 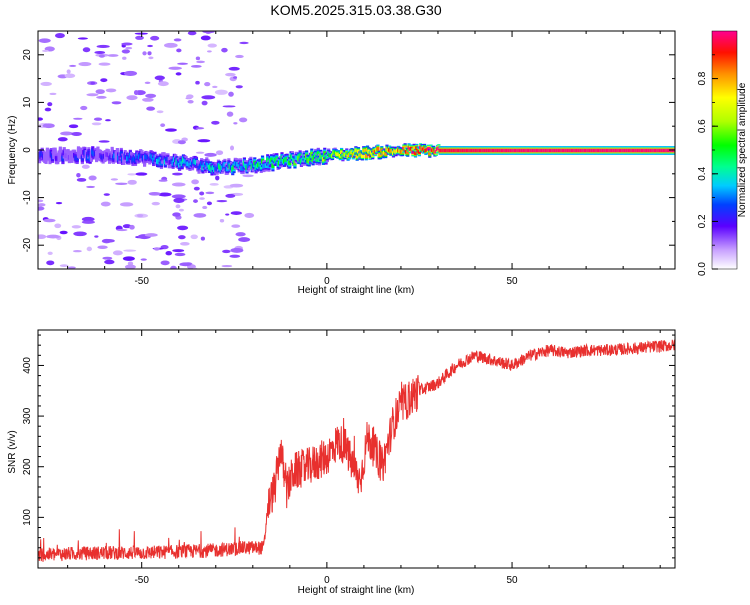 What do you see at coordinates (512, 281) in the screenshot?
I see `spectrogram-xtick-label: 50` at bounding box center [512, 281].